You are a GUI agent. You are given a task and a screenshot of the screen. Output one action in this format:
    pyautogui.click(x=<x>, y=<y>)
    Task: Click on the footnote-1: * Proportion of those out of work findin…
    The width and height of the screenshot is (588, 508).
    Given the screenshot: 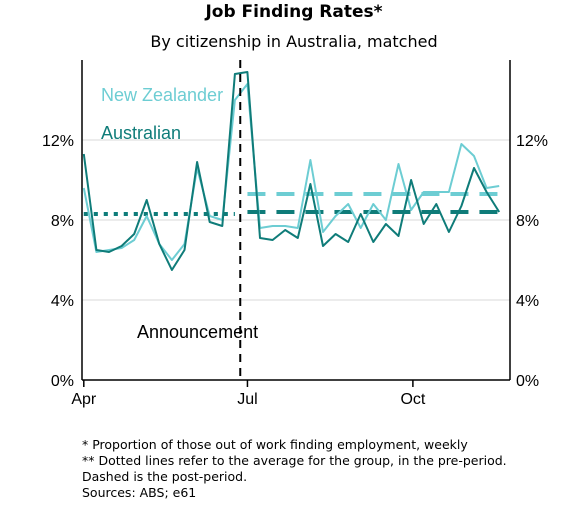 What is the action you would take?
    pyautogui.click(x=275, y=444)
    